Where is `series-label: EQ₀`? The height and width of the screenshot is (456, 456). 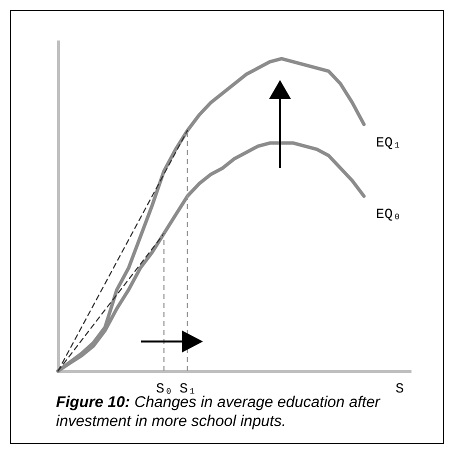 series-label: EQ₀ is located at coordinates (389, 215).